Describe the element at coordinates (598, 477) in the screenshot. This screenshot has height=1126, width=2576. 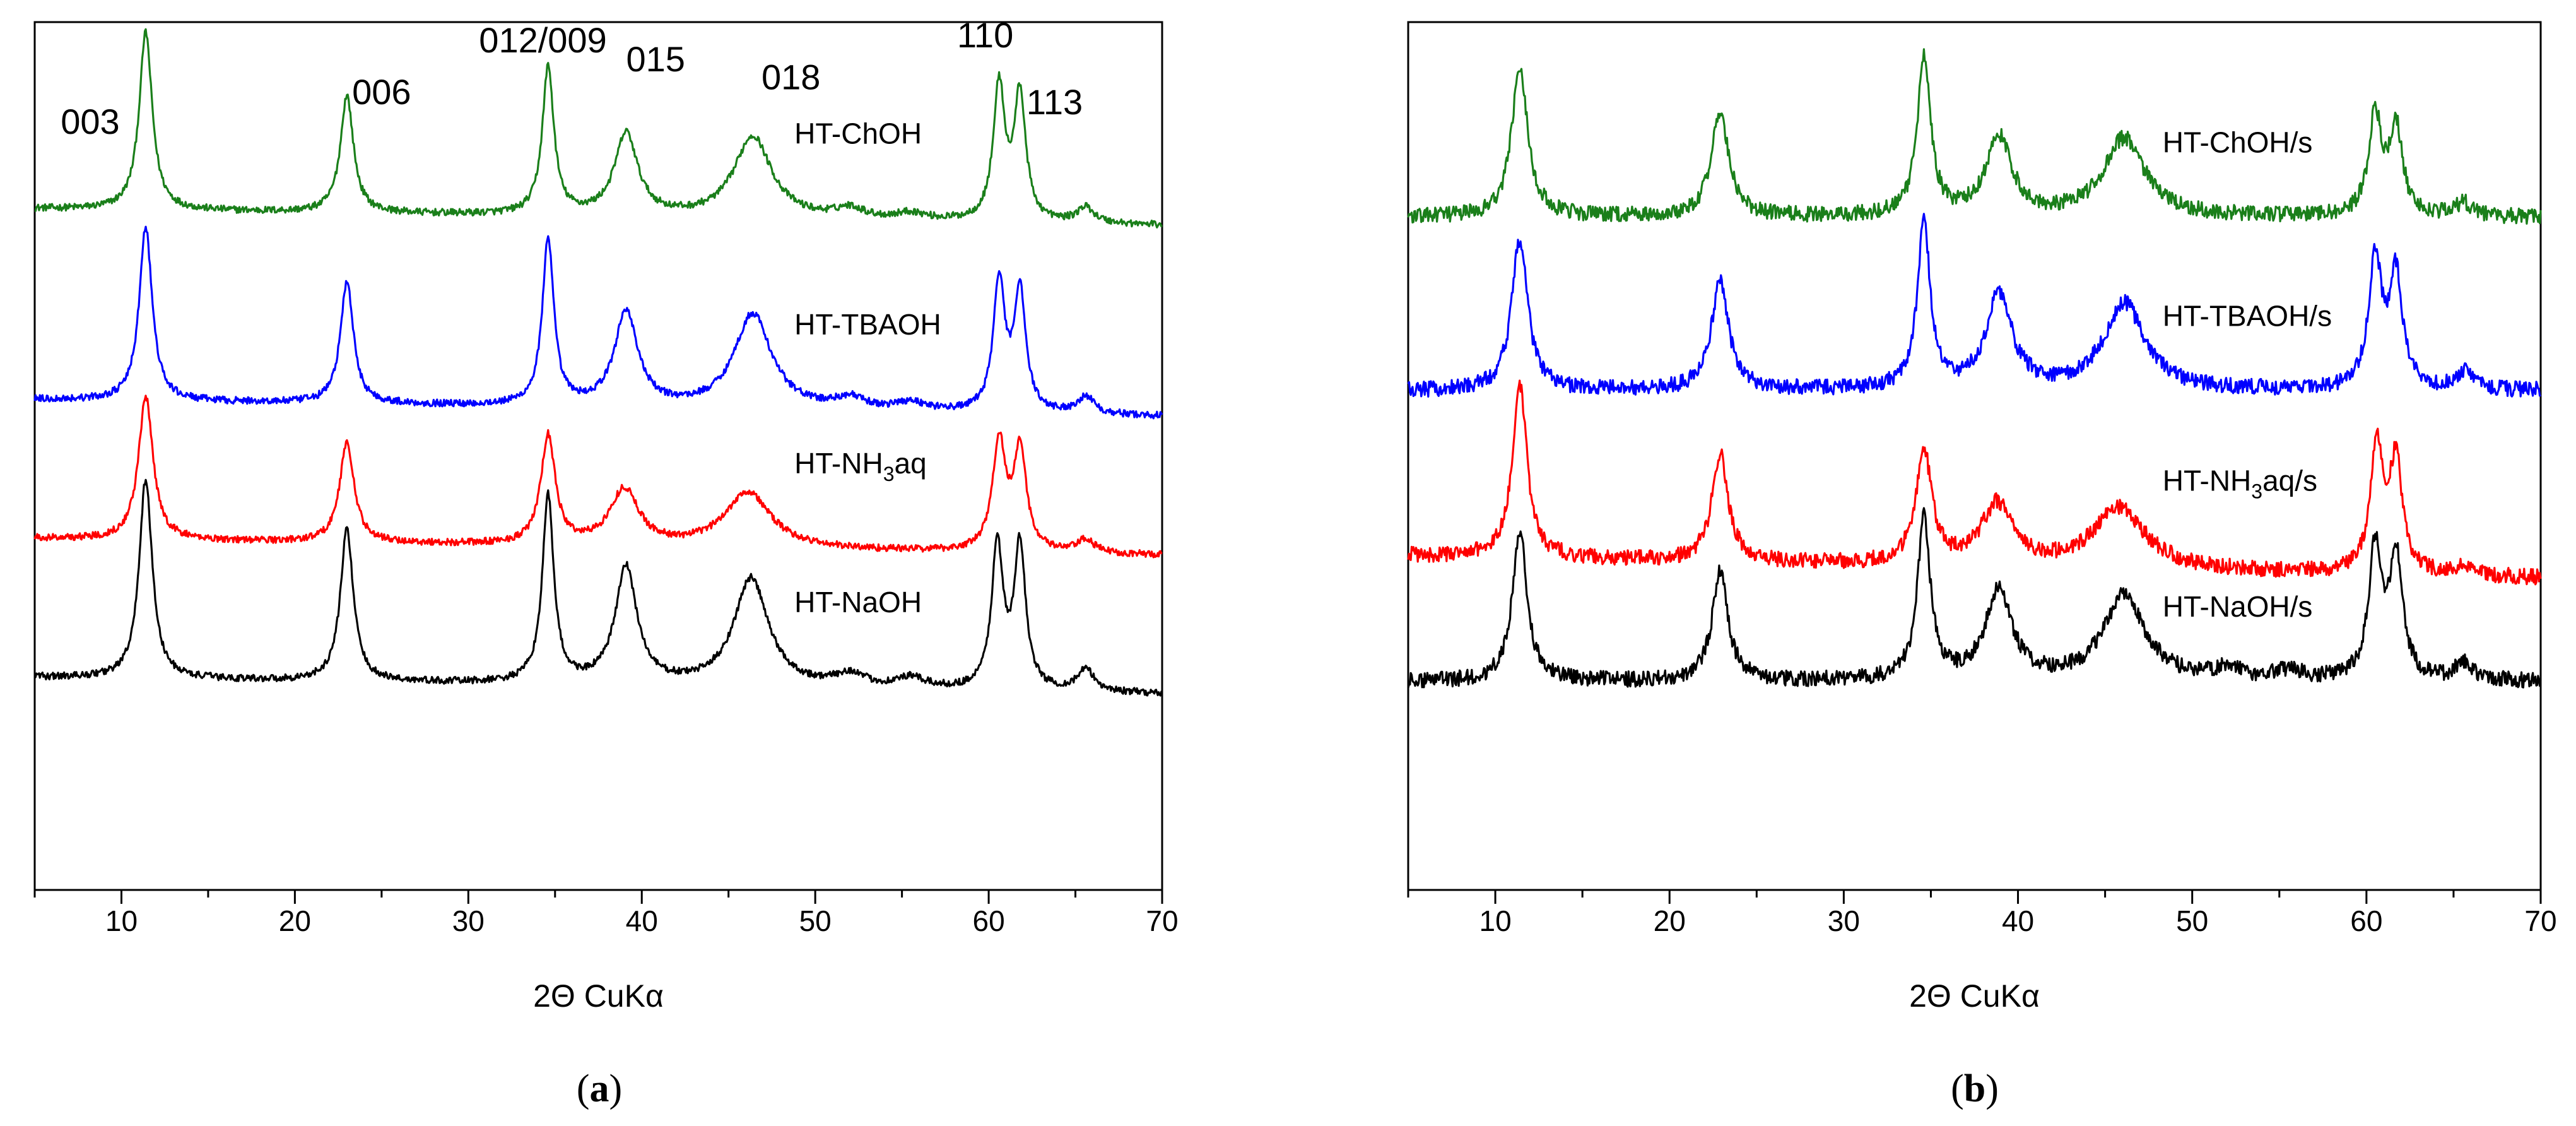
I see `series-line-ht-nh3aq` at that location.